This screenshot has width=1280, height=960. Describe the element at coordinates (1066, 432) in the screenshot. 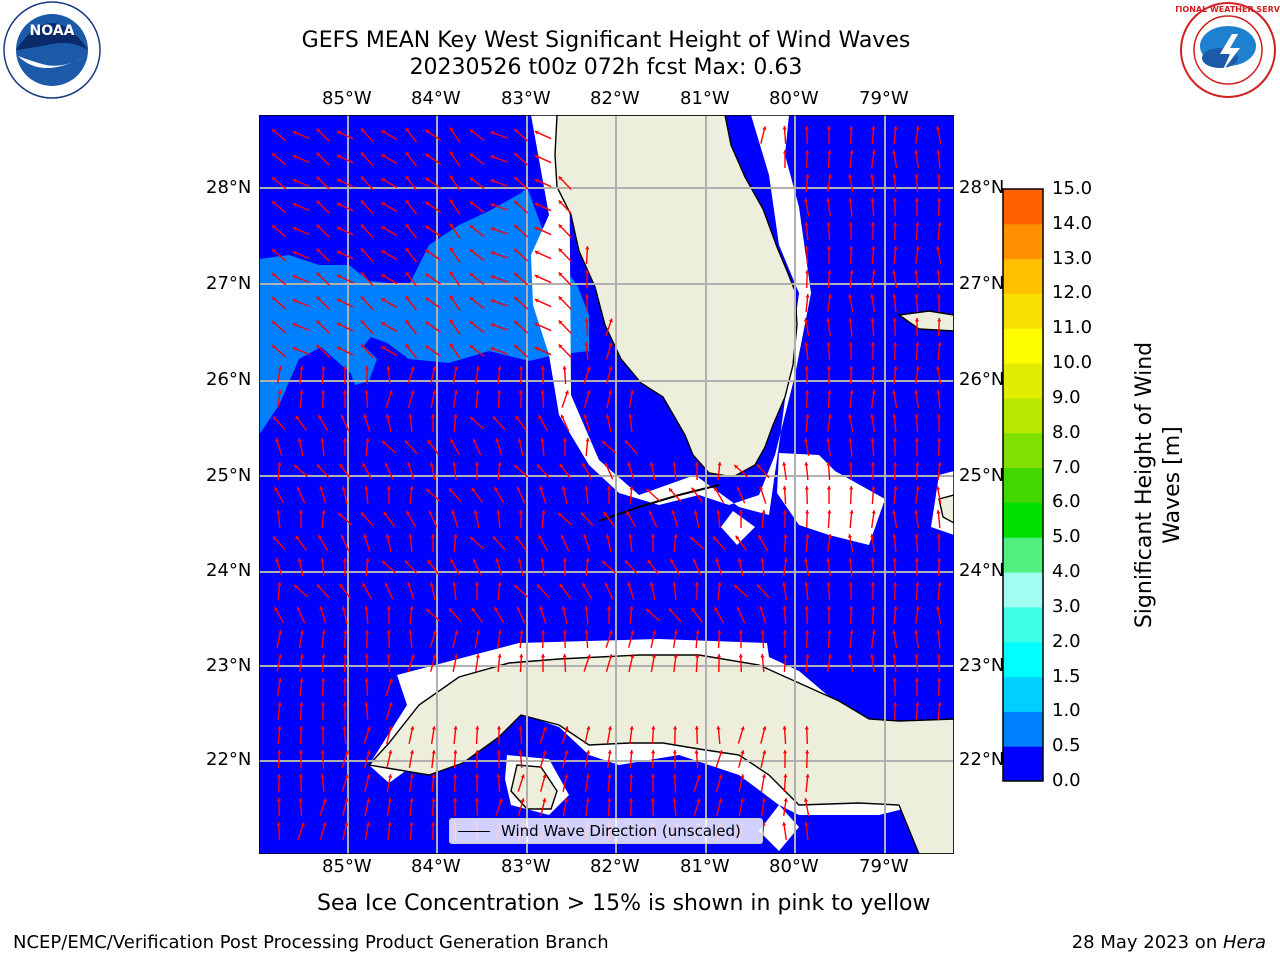

I see `colorbar-tick-label: 8.0` at that location.